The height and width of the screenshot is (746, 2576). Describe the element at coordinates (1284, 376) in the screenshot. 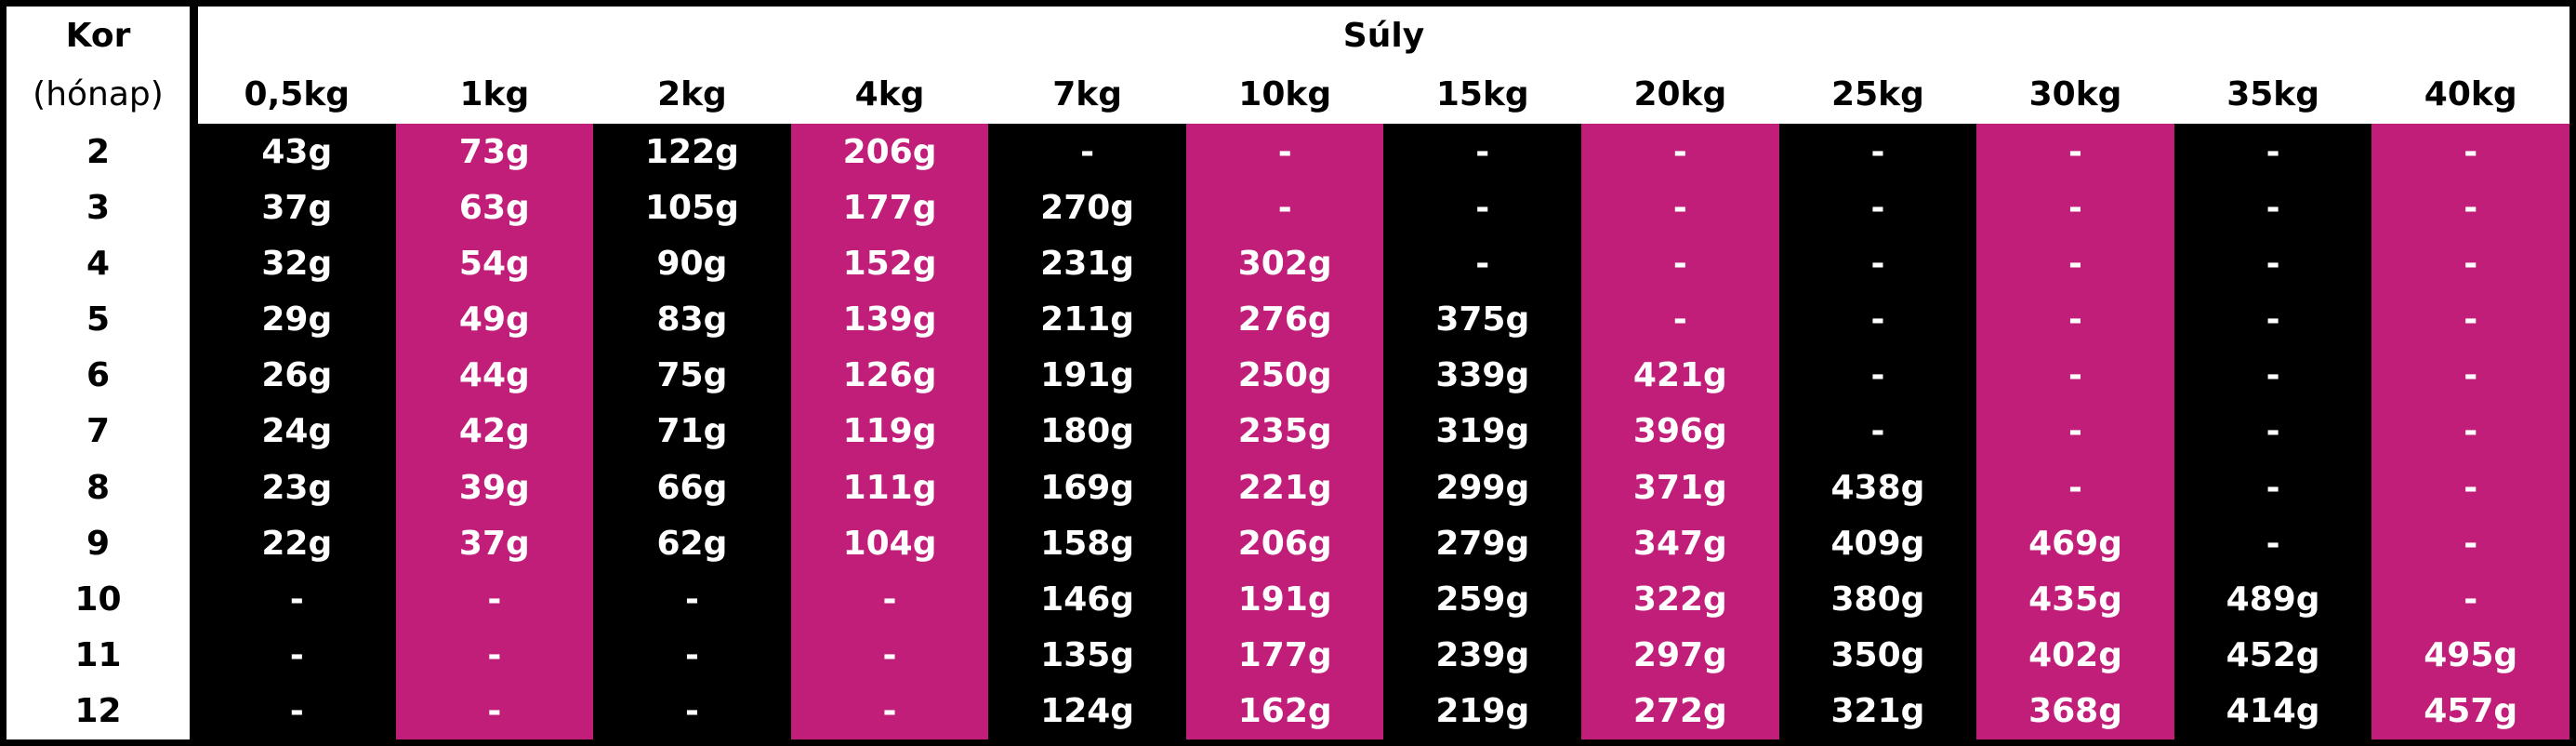

I see `portion-cell: 250g` at that location.